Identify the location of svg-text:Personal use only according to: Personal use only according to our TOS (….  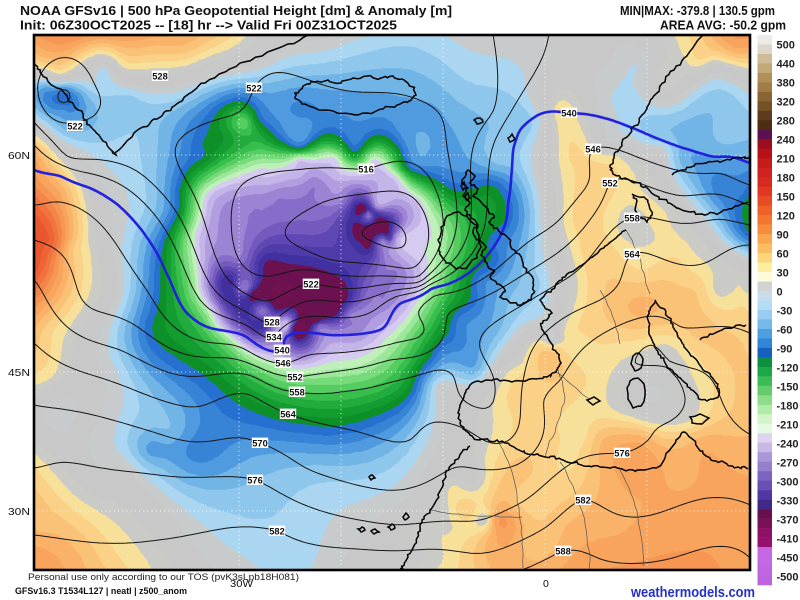
(163, 577).